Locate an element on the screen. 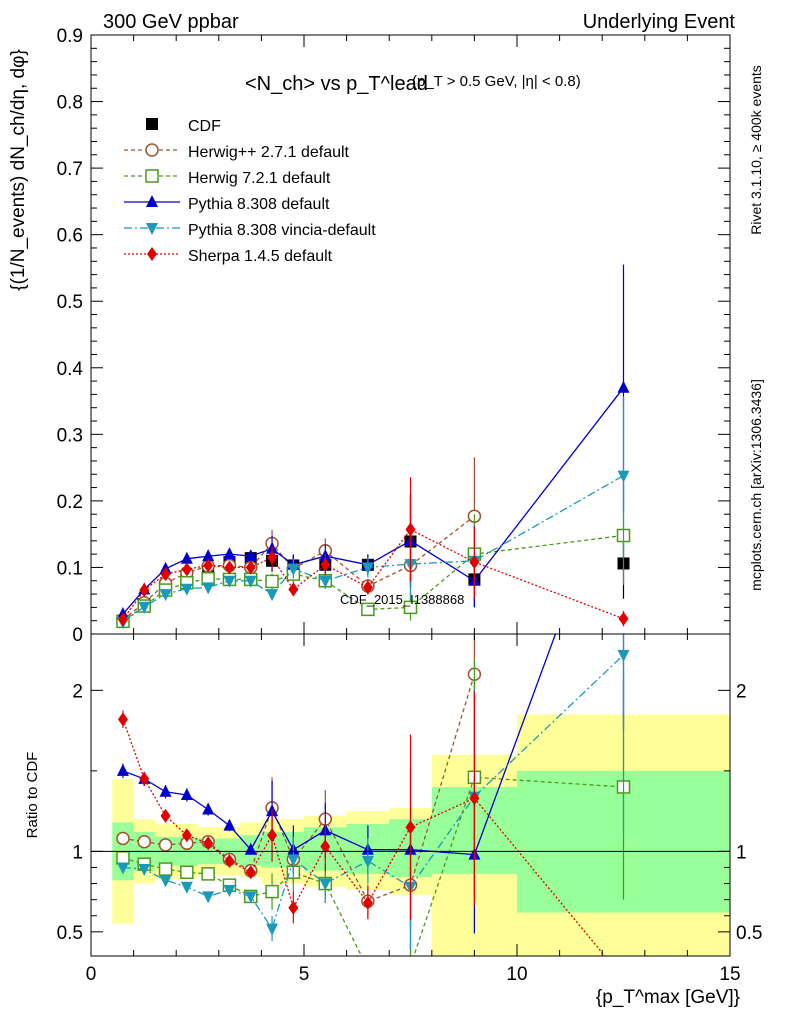 The height and width of the screenshot is (1024, 786). y-tick-label-main: 0.3 is located at coordinates (70, 435).